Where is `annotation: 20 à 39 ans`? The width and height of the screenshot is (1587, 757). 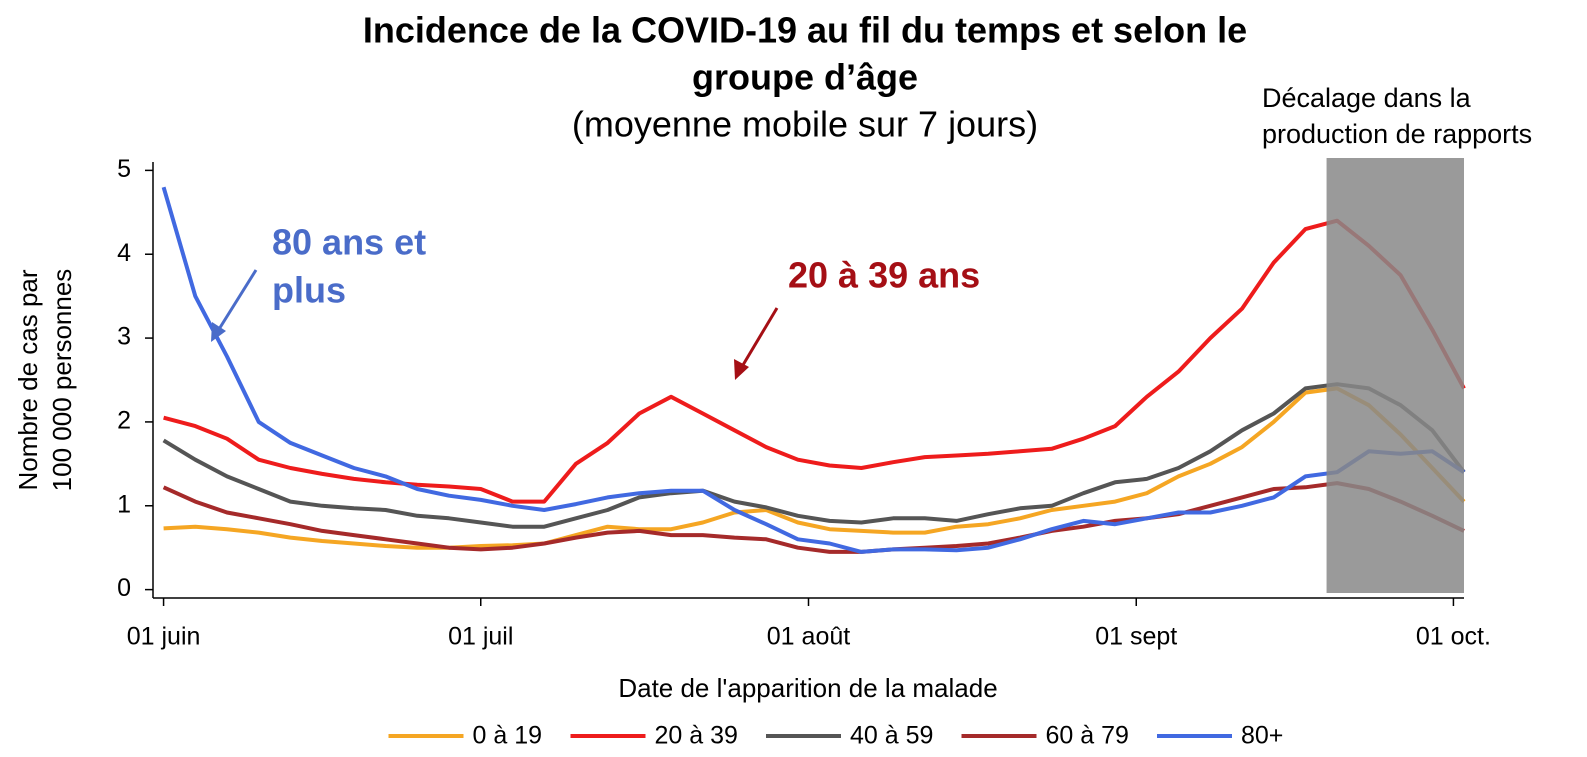
annotation: 20 à 39 ans is located at coordinates (884, 275).